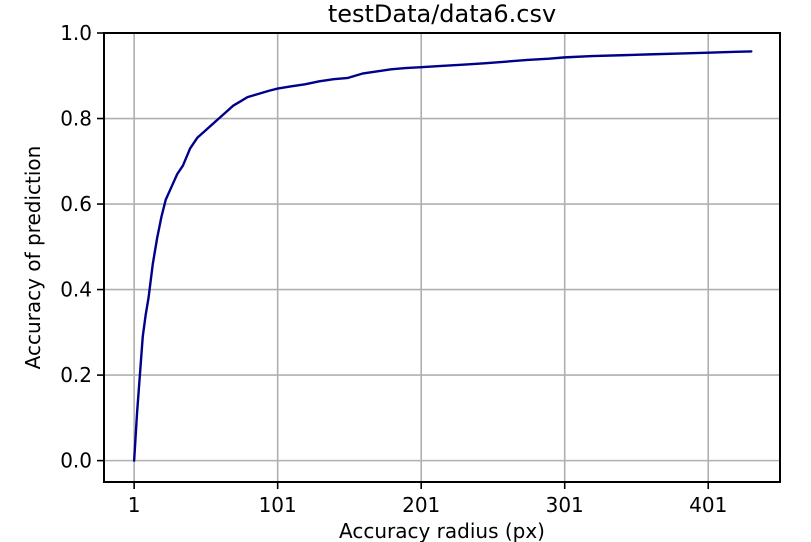 Image resolution: width=811 pixels, height=542 pixels. Describe the element at coordinates (76, 204) in the screenshot. I see `y-tick-label: 0.6` at that location.